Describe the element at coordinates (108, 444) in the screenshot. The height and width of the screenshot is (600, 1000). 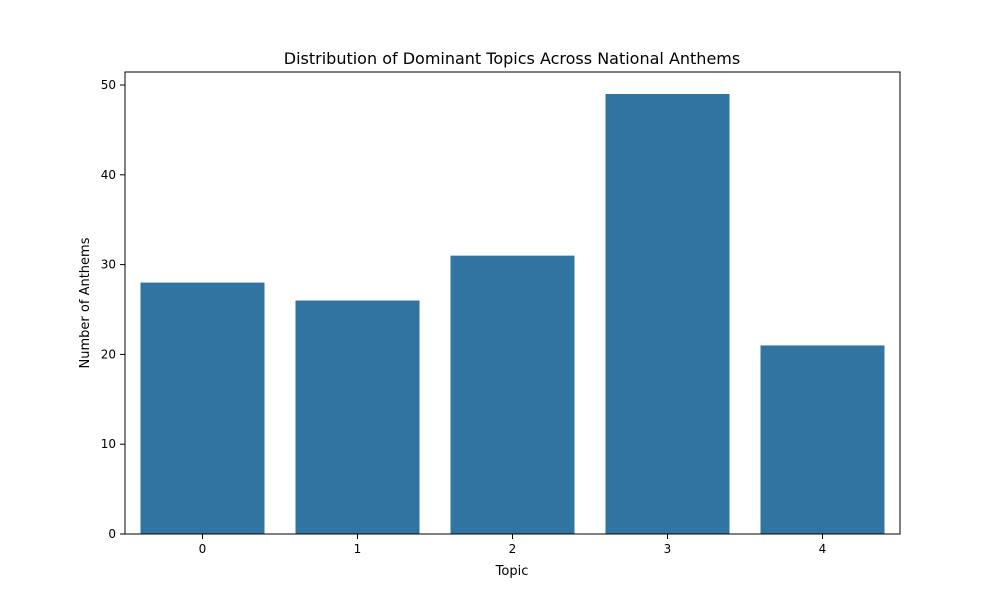
I see `y-tick-label: 10` at that location.